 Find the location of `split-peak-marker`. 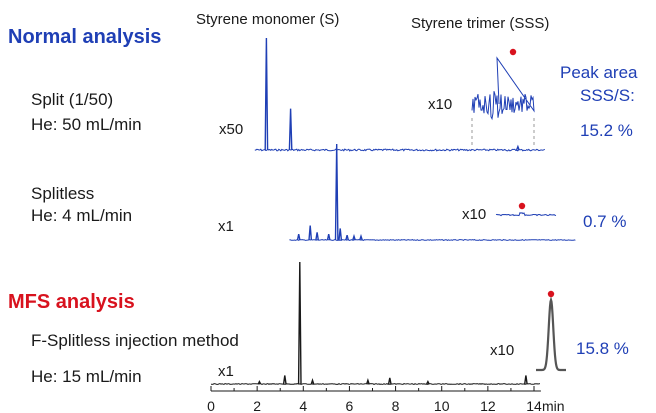

split-peak-marker is located at coordinates (513, 52).